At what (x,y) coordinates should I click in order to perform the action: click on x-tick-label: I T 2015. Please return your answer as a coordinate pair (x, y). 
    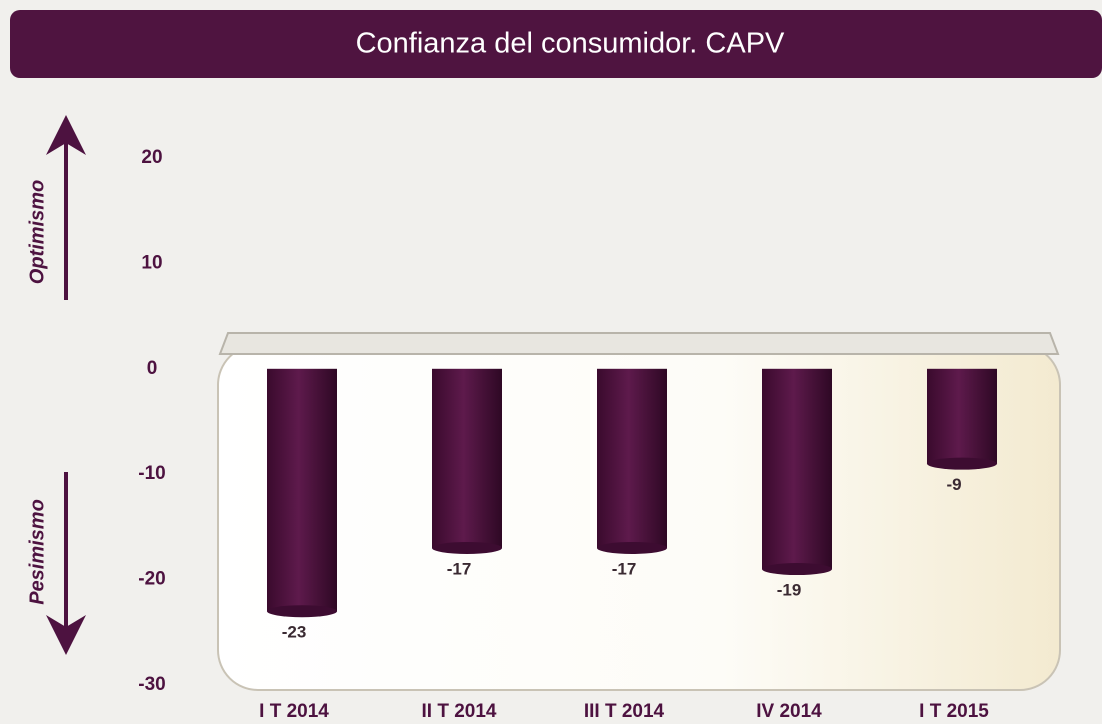
    Looking at the image, I should click on (954, 711).